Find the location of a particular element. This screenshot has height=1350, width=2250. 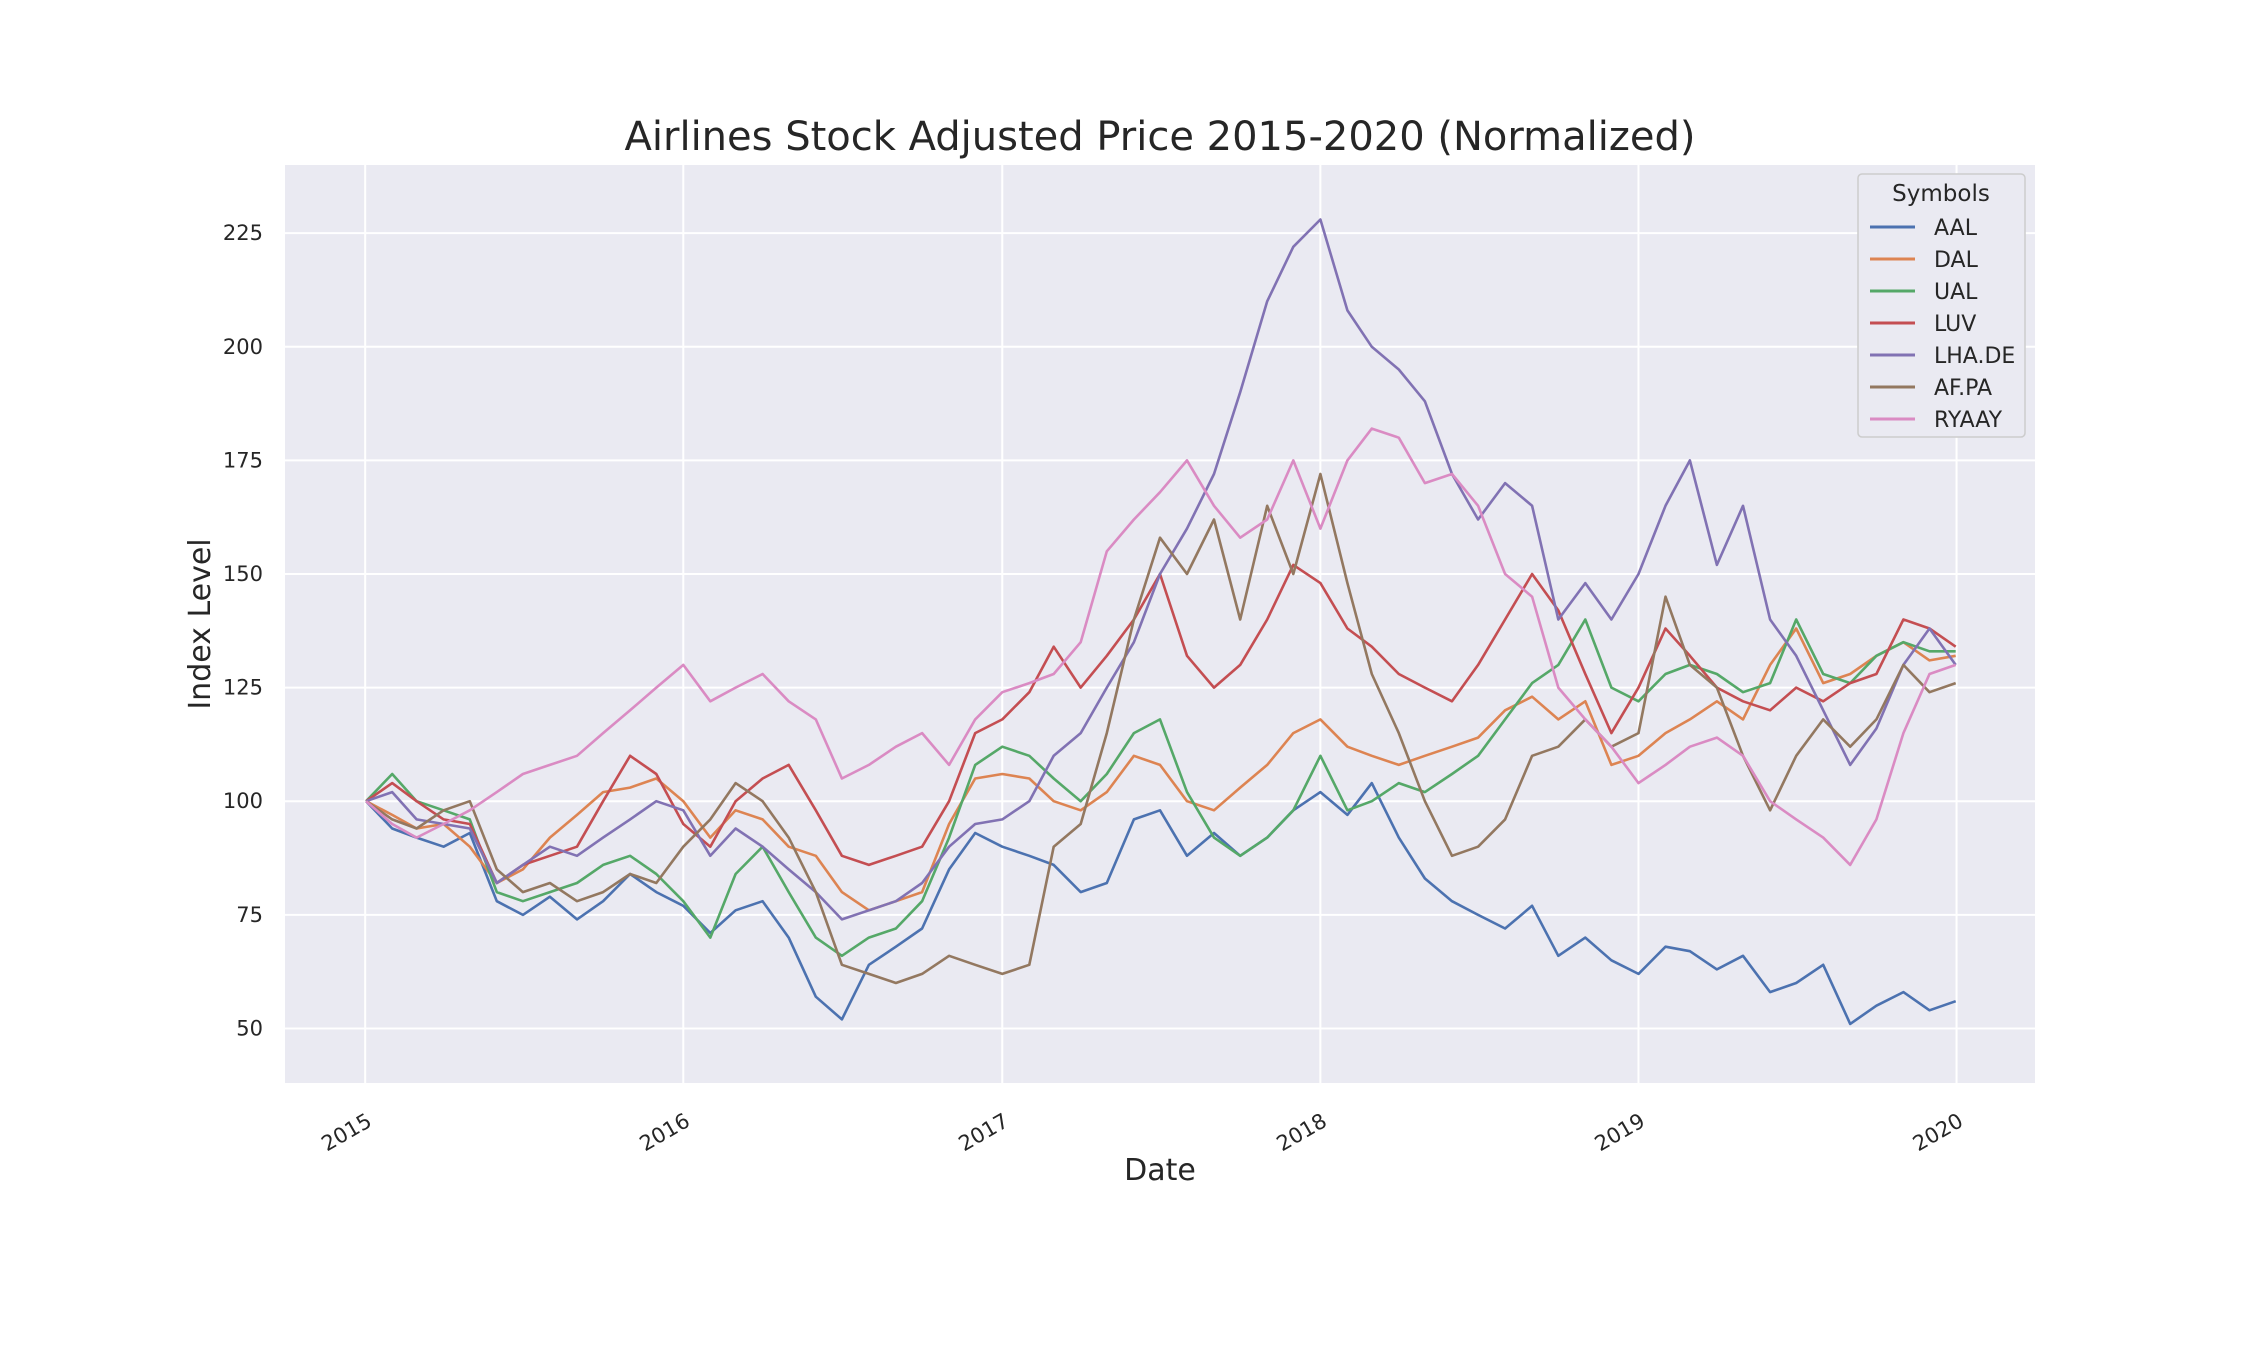

y-tick-label: 50 is located at coordinates (249, 1028).